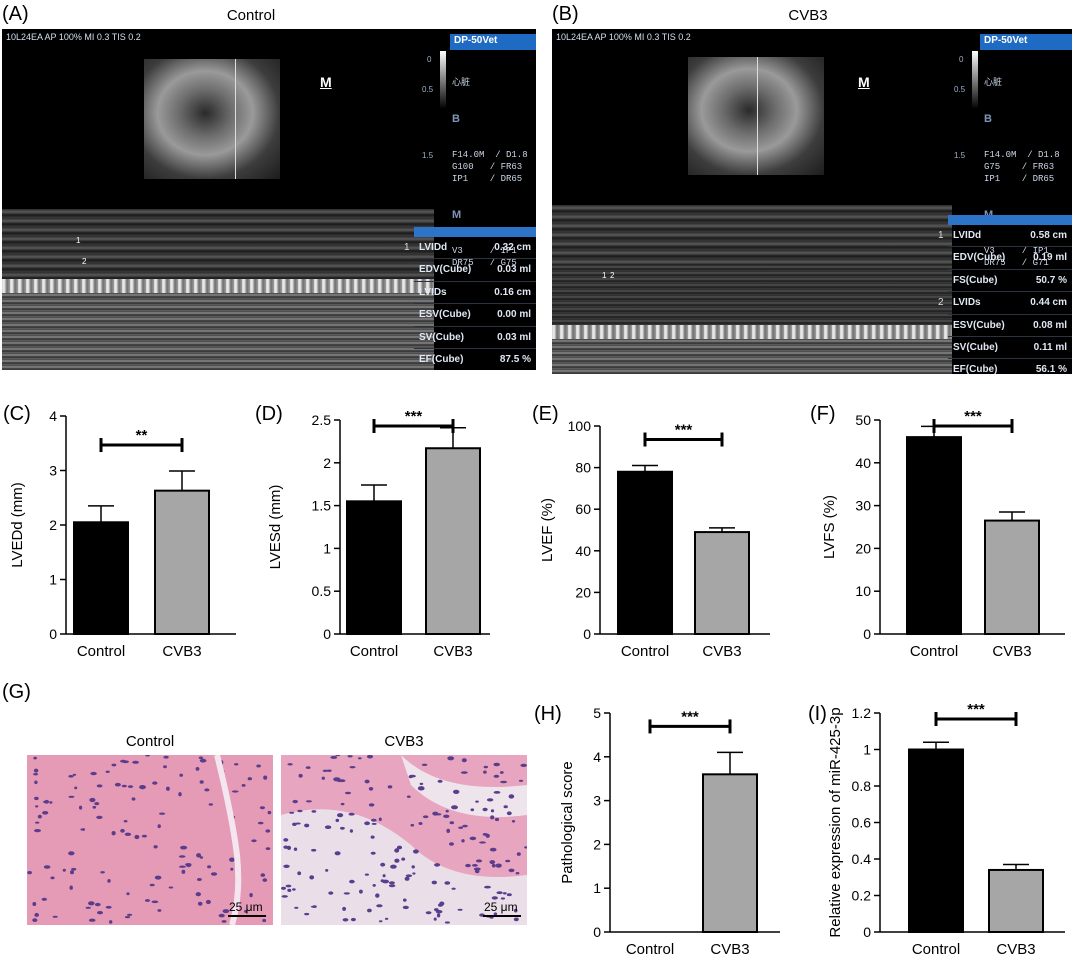 Image resolution: width=1075 pixels, height=960 pixels. Describe the element at coordinates (975, 369) in the screenshot. I see `us-measure-name: EF(Cube)` at that location.